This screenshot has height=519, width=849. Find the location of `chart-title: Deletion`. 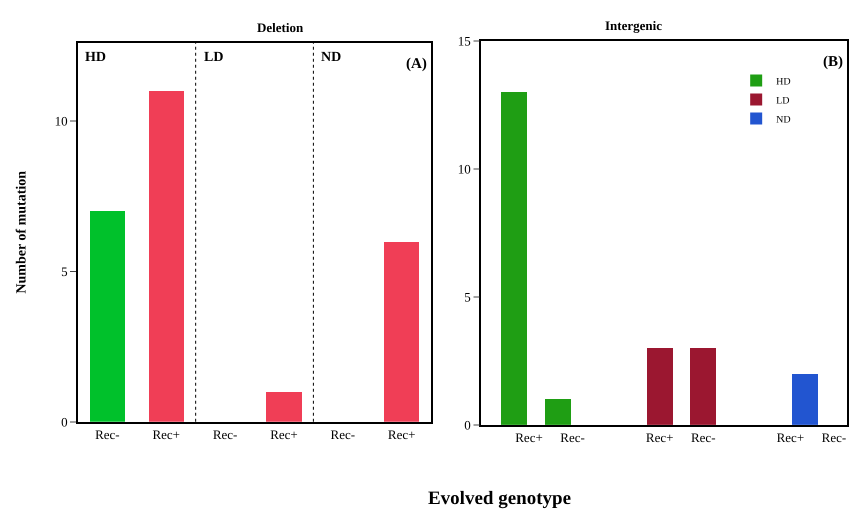

chart-title: Deletion is located at coordinates (280, 27).